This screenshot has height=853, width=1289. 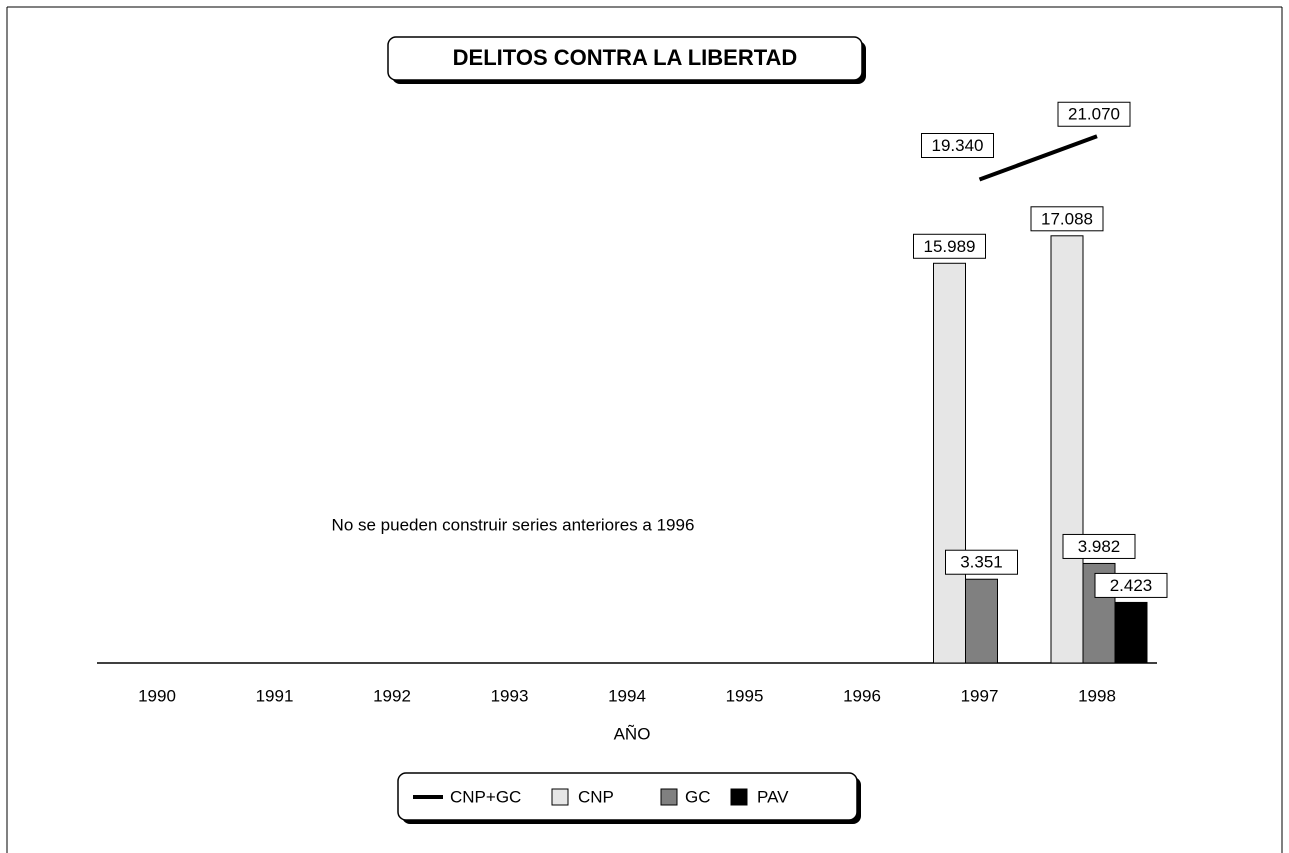 I want to click on legend-label: GC, so click(x=698, y=796).